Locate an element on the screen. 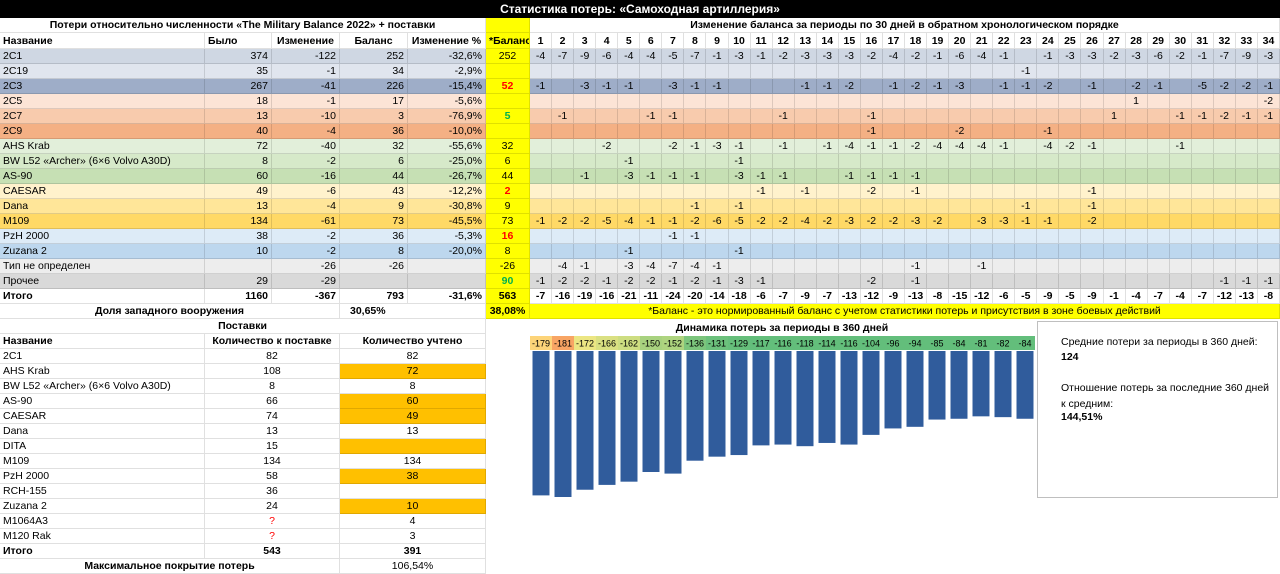  period-header: 33 is located at coordinates (1246, 41).